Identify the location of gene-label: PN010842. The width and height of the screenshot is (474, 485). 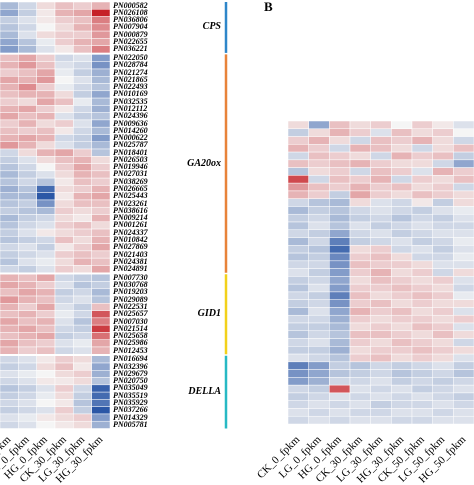
(130, 239).